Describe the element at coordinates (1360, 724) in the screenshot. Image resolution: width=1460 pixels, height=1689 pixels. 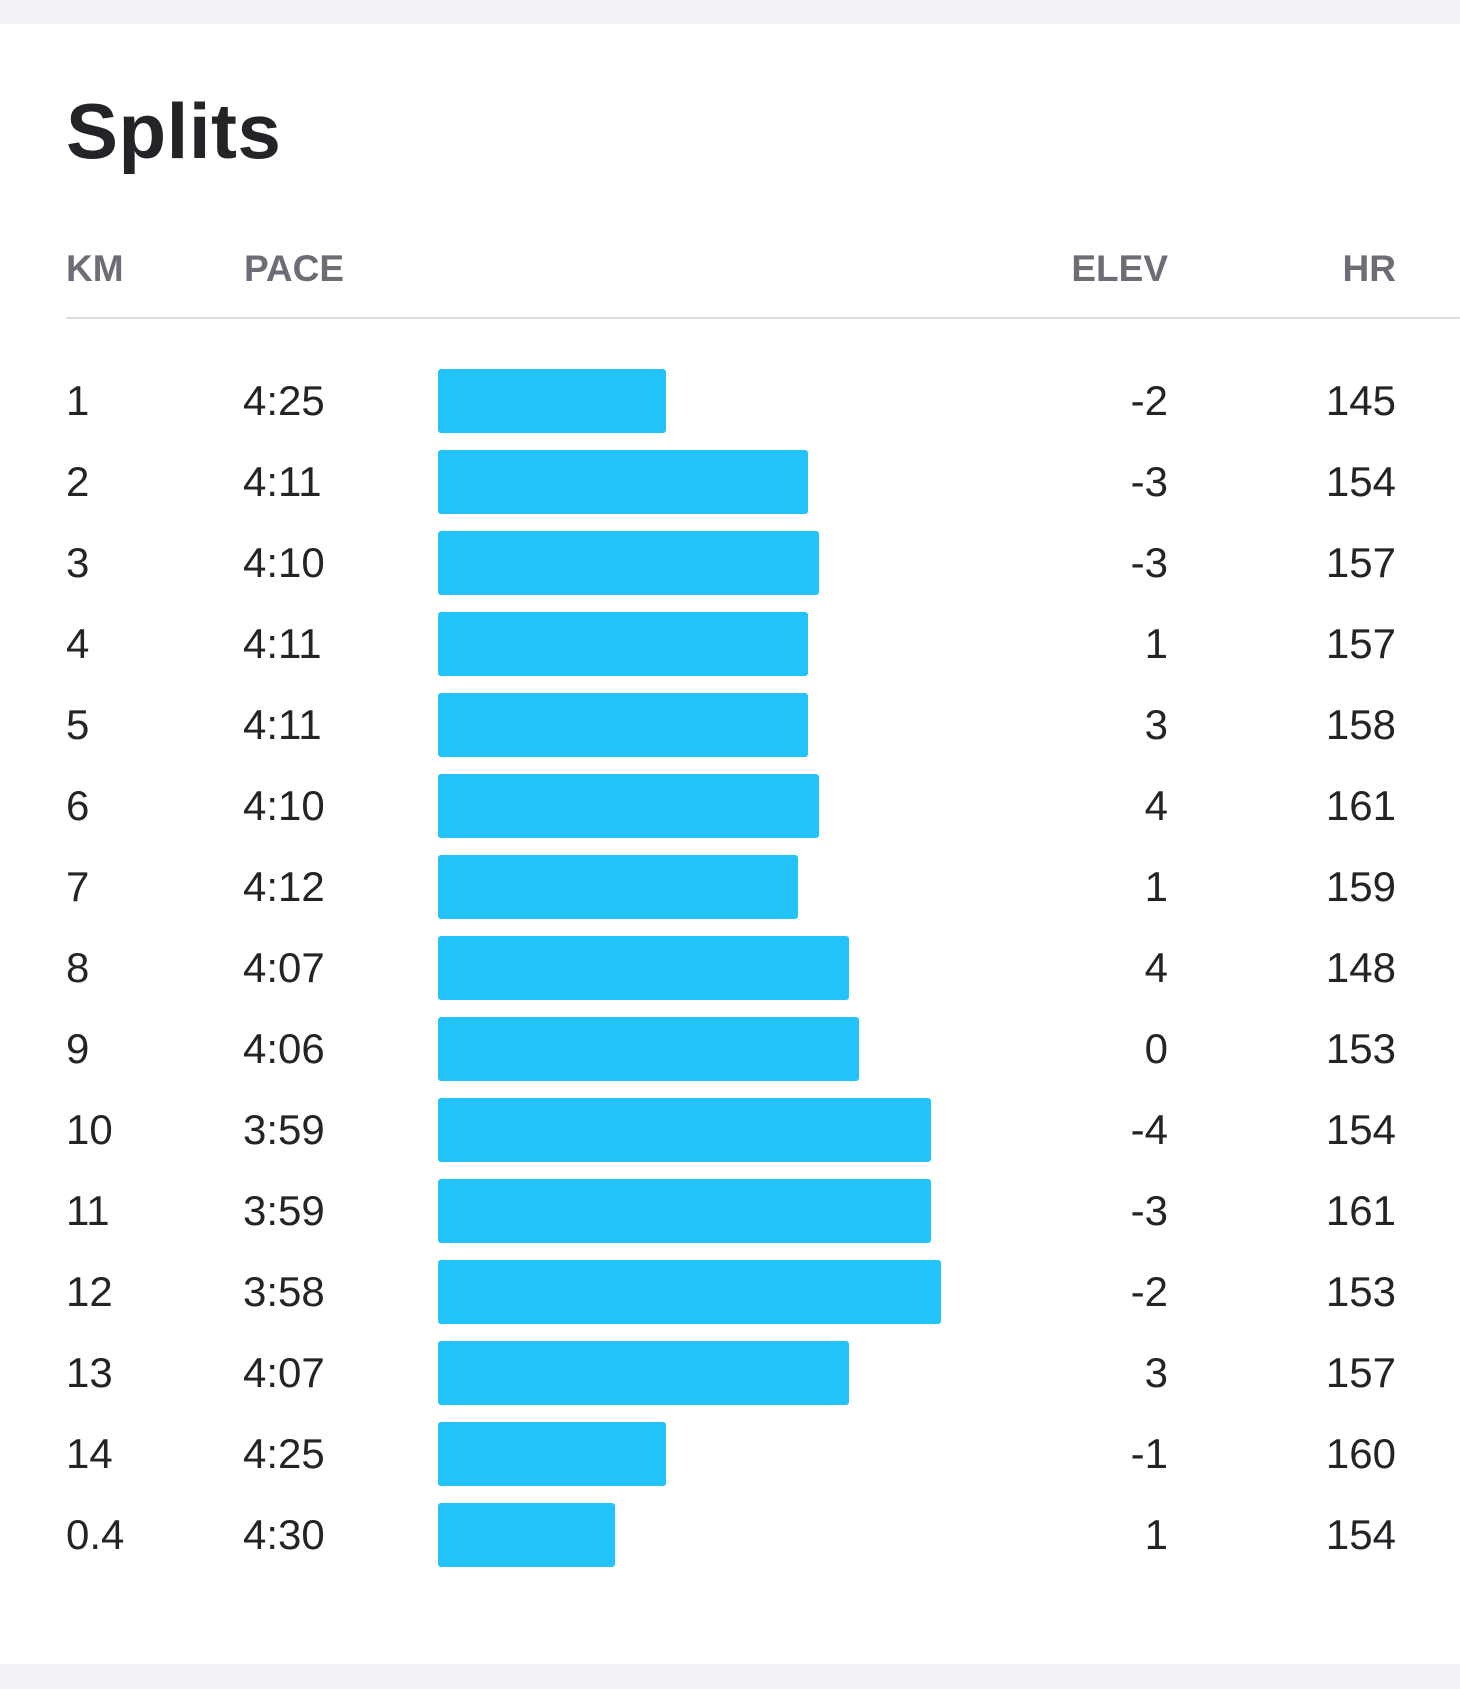
I see `split-hr: 158` at that location.